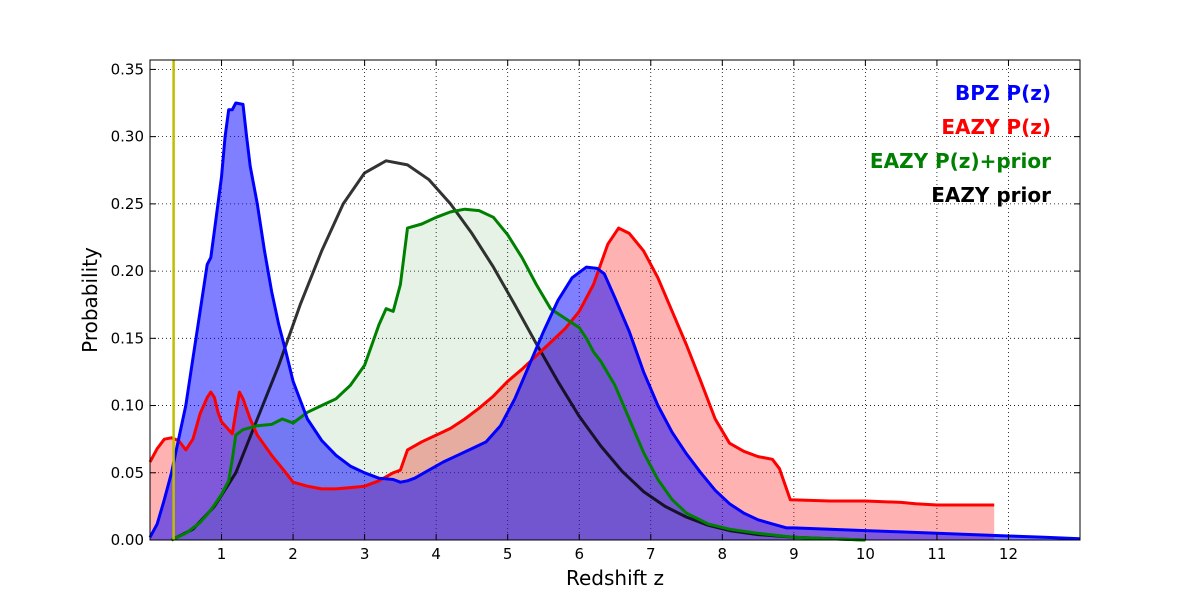  Describe the element at coordinates (127, 338) in the screenshot. I see `y-tick-label: 0.15` at that location.